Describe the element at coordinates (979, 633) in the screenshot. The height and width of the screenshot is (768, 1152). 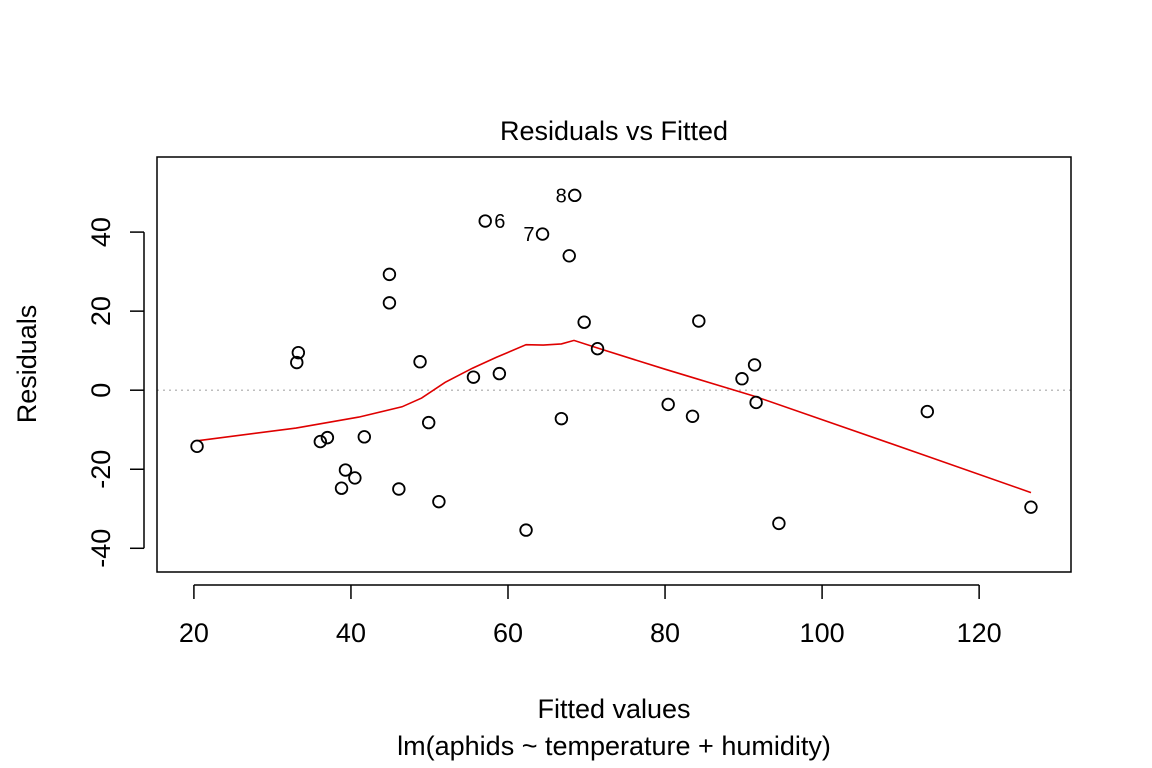
I see `x-tick-label: 120` at that location.